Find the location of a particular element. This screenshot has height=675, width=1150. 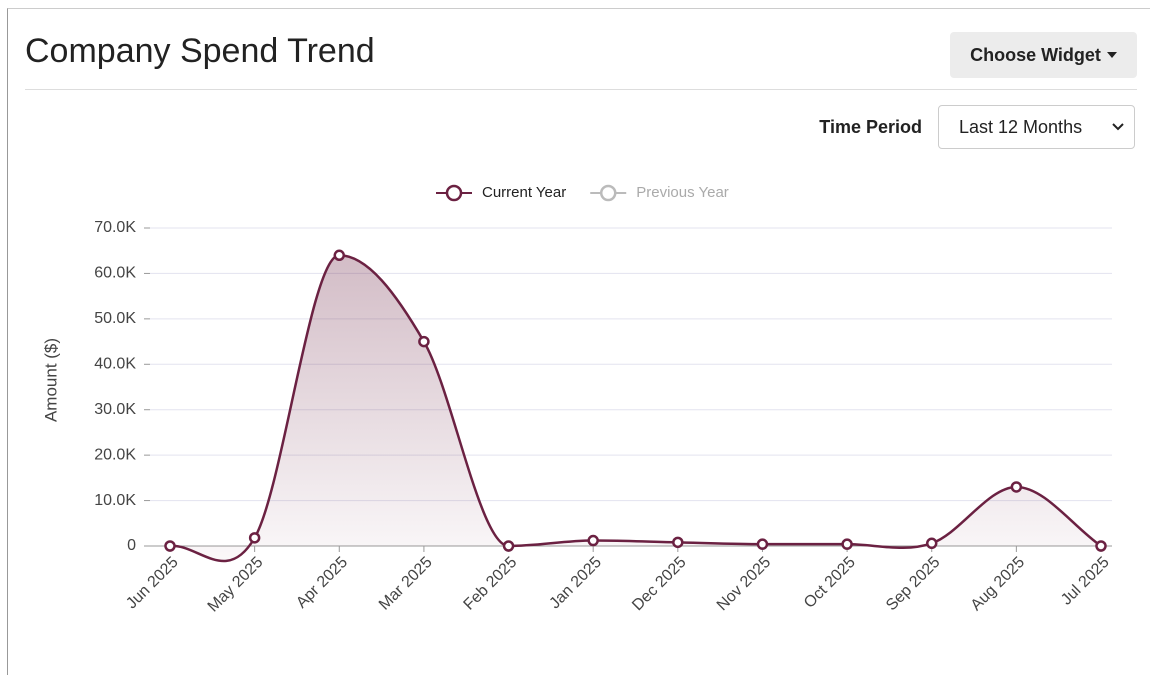

button-label: Choose Widget is located at coordinates (1035, 54).